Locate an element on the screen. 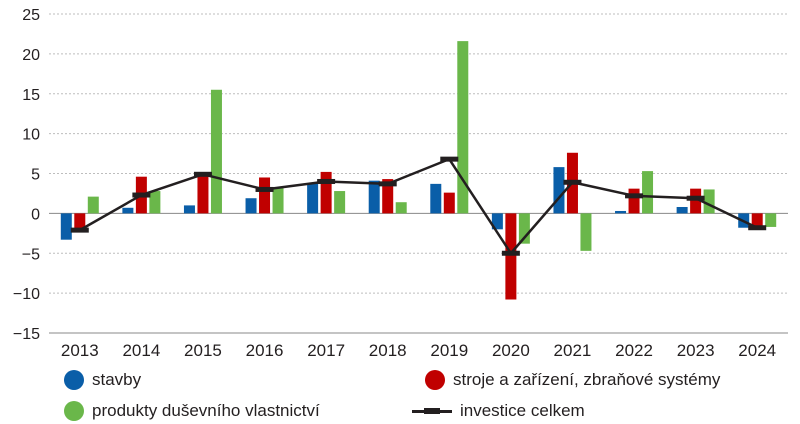 This screenshot has height=424, width=800. x-tick-label: 2020 is located at coordinates (511, 350).